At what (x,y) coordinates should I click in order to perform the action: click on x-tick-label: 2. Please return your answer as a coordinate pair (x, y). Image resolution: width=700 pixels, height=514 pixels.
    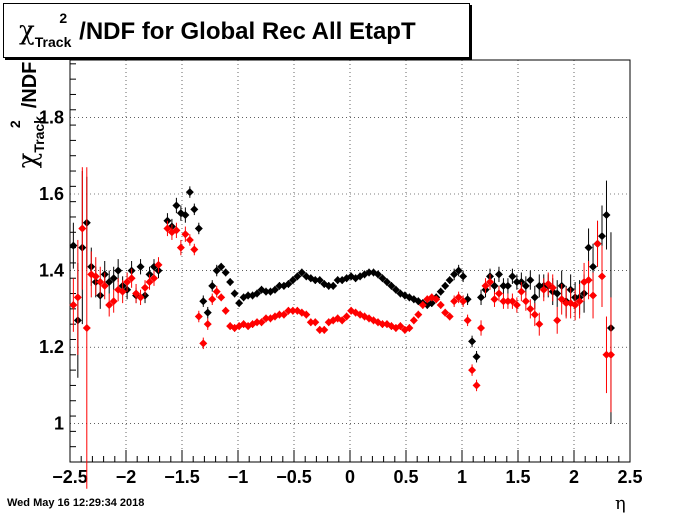
    Looking at the image, I should click on (574, 477).